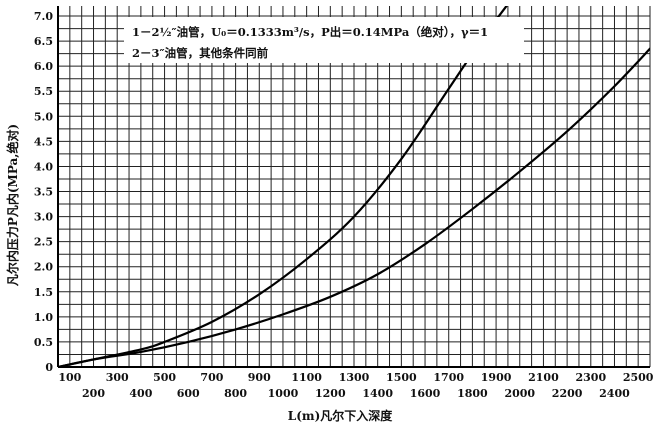 This screenshot has width=657, height=429. Describe the element at coordinates (43, 16) in the screenshot. I see `y-tick-label: 7.0` at that location.